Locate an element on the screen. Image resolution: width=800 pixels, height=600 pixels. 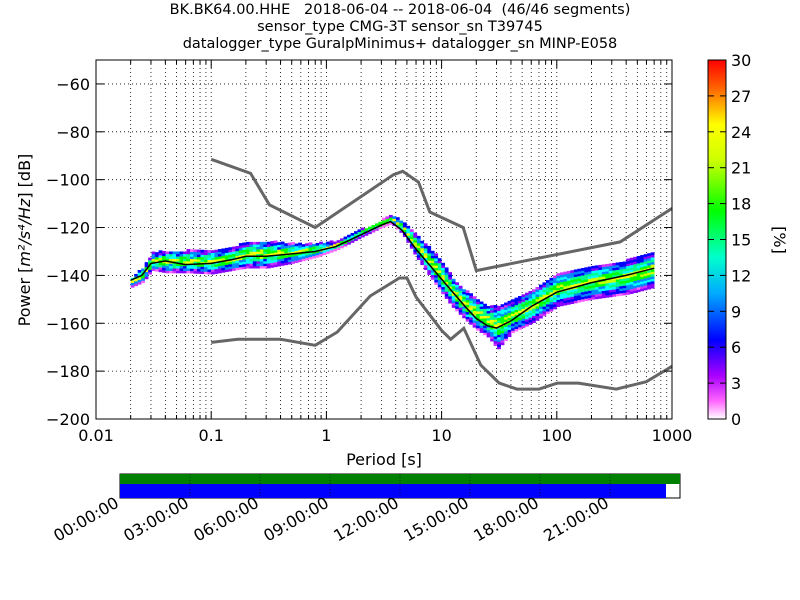
y-axis-label-suffix: ] [dB] is located at coordinates (24, 176).